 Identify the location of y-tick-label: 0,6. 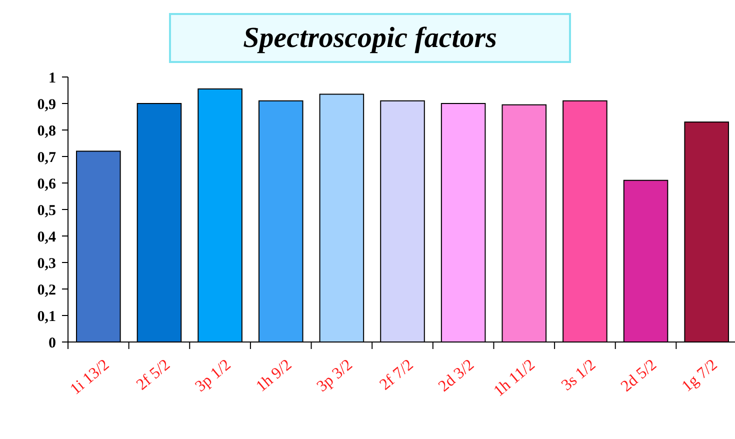
(46, 184).